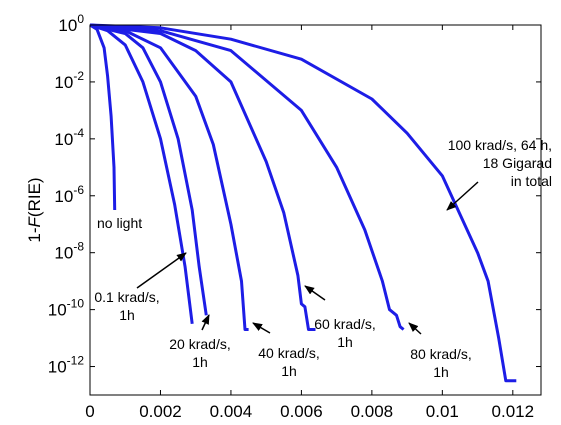 This screenshot has width=561, height=425. I want to click on x-tick-label: 0, so click(89, 411).